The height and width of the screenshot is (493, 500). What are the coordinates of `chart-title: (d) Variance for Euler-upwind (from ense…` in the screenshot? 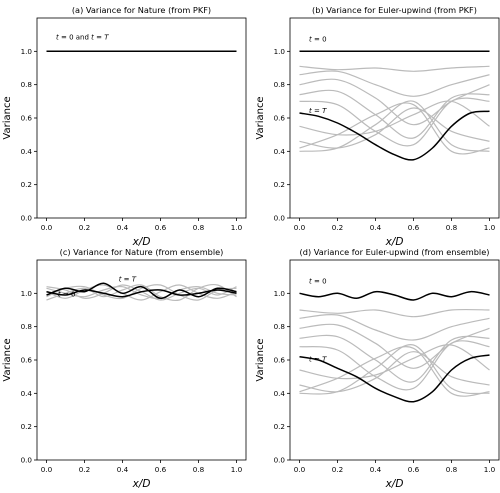 It's located at (395, 252).